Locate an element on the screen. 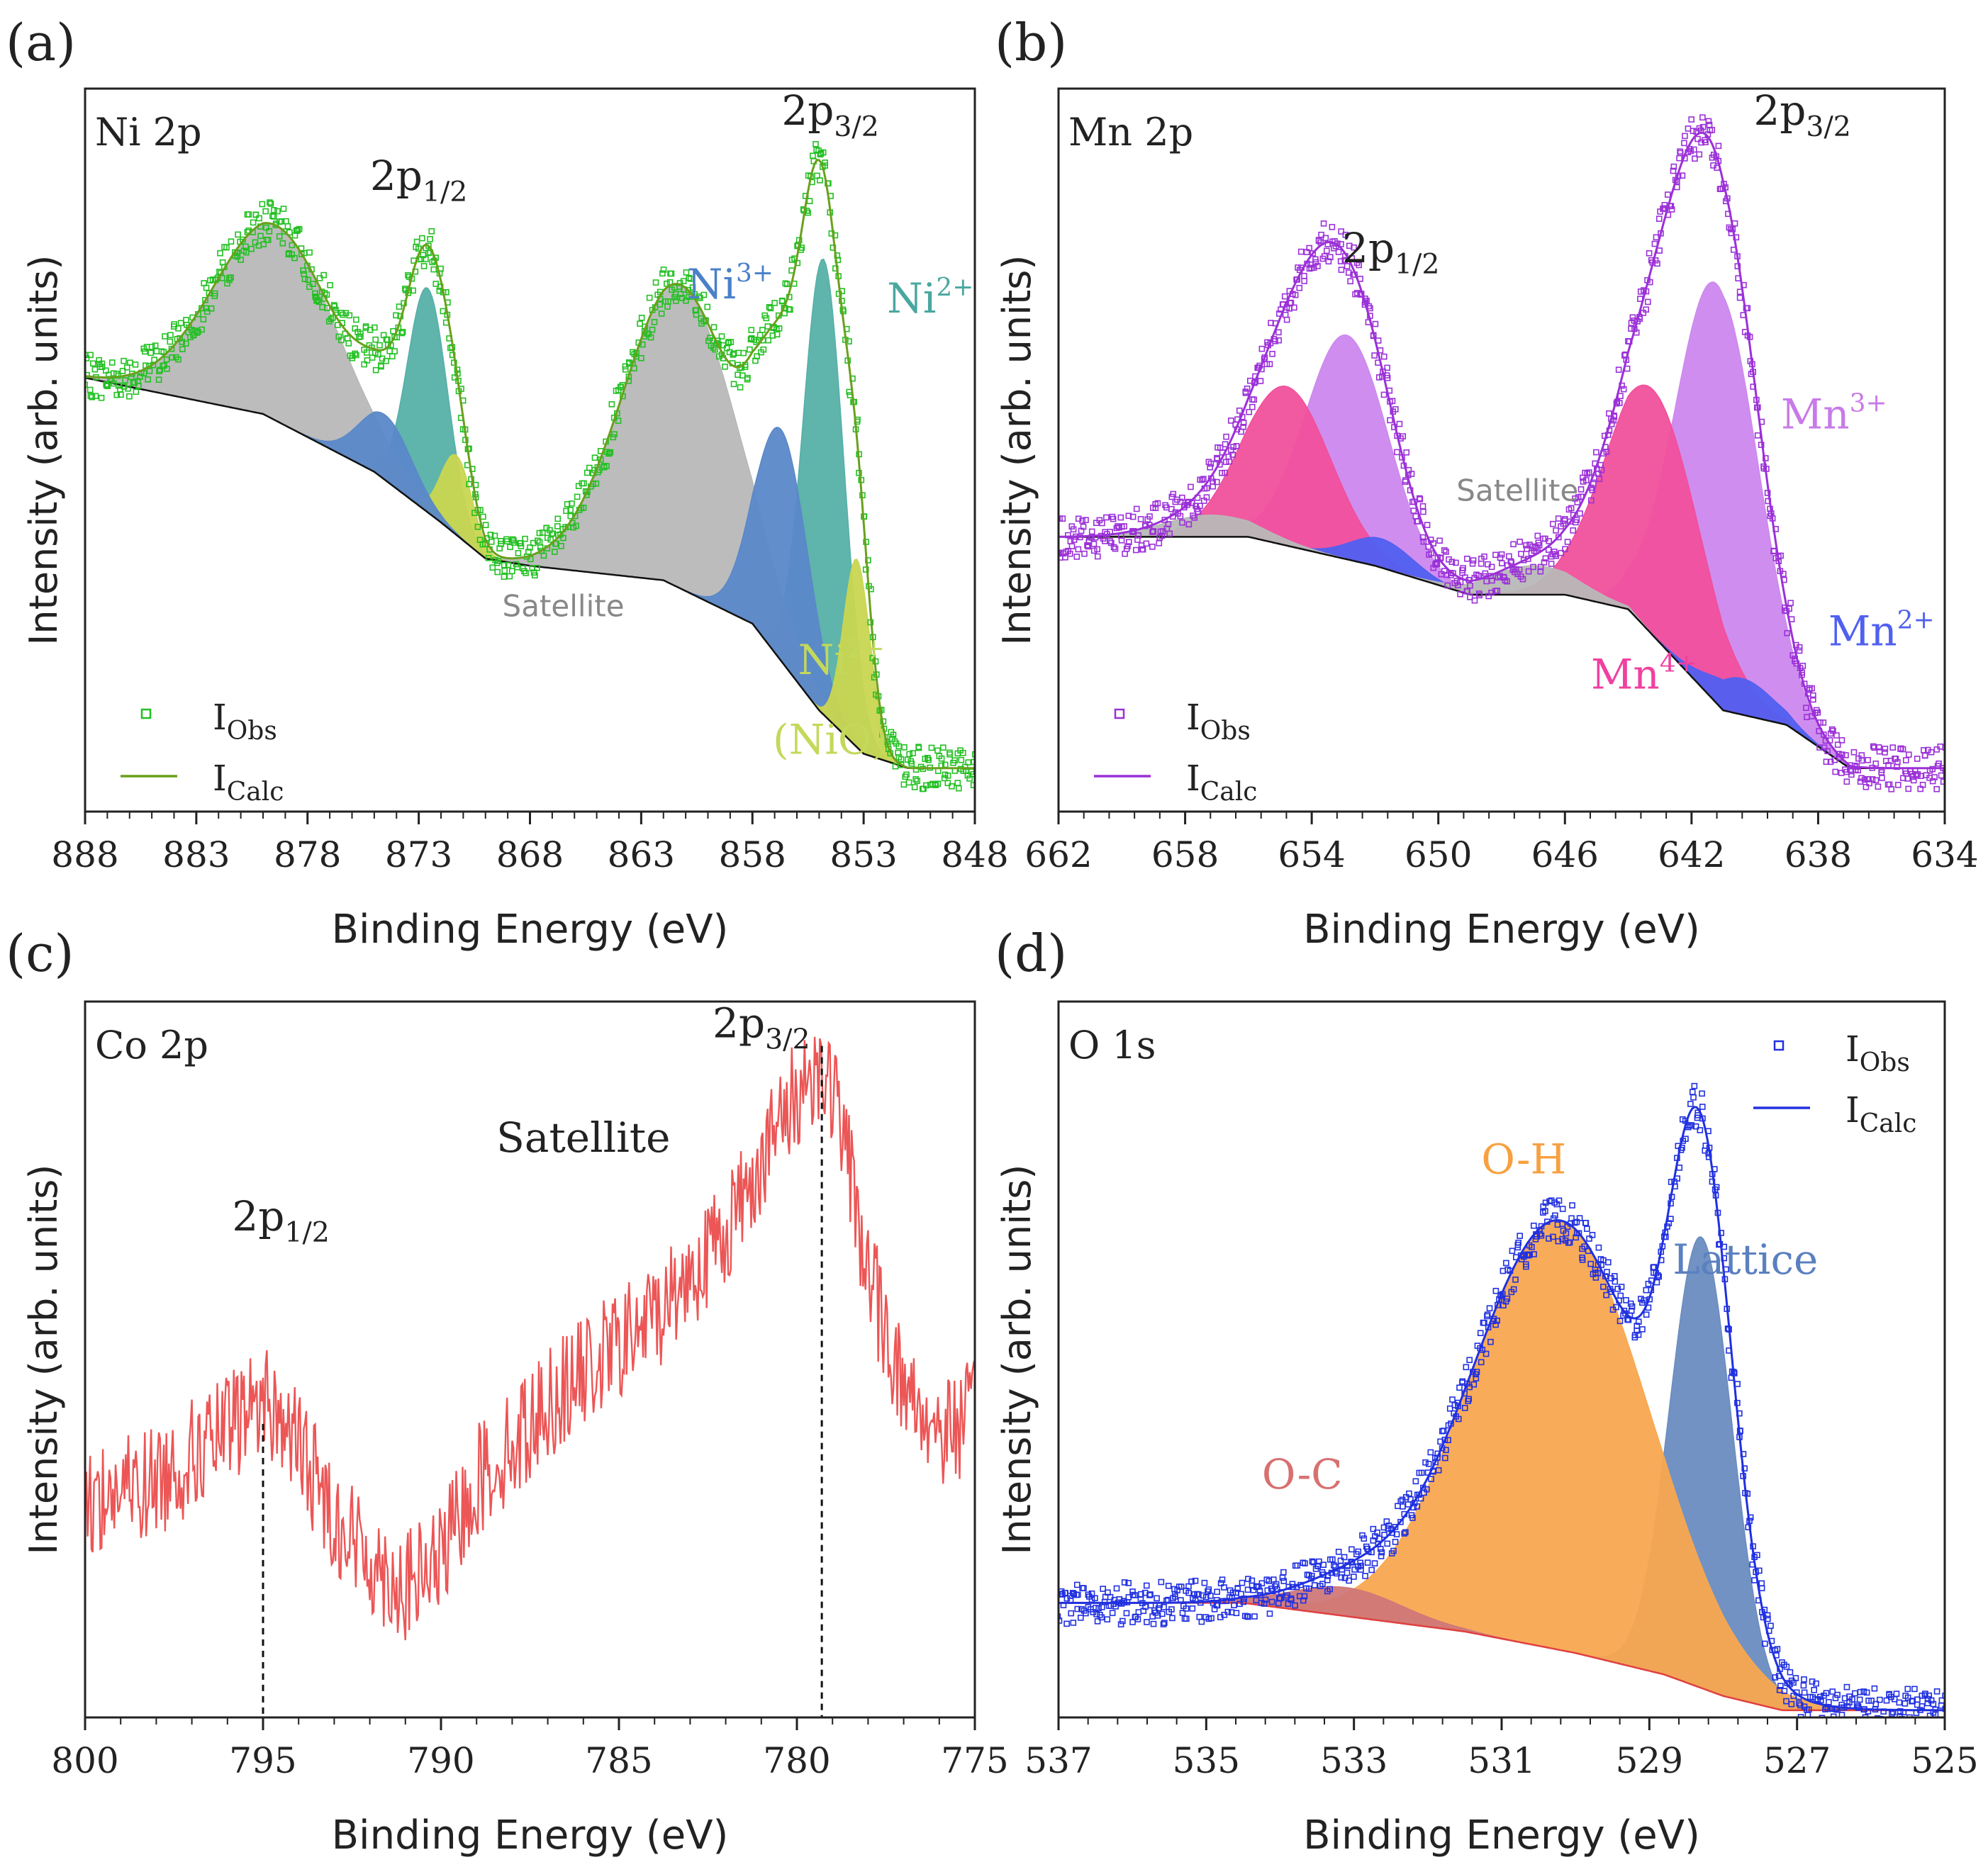 The width and height of the screenshot is (1988, 1867). x-axis-label: Binding Energy (eV) is located at coordinates (531, 930).